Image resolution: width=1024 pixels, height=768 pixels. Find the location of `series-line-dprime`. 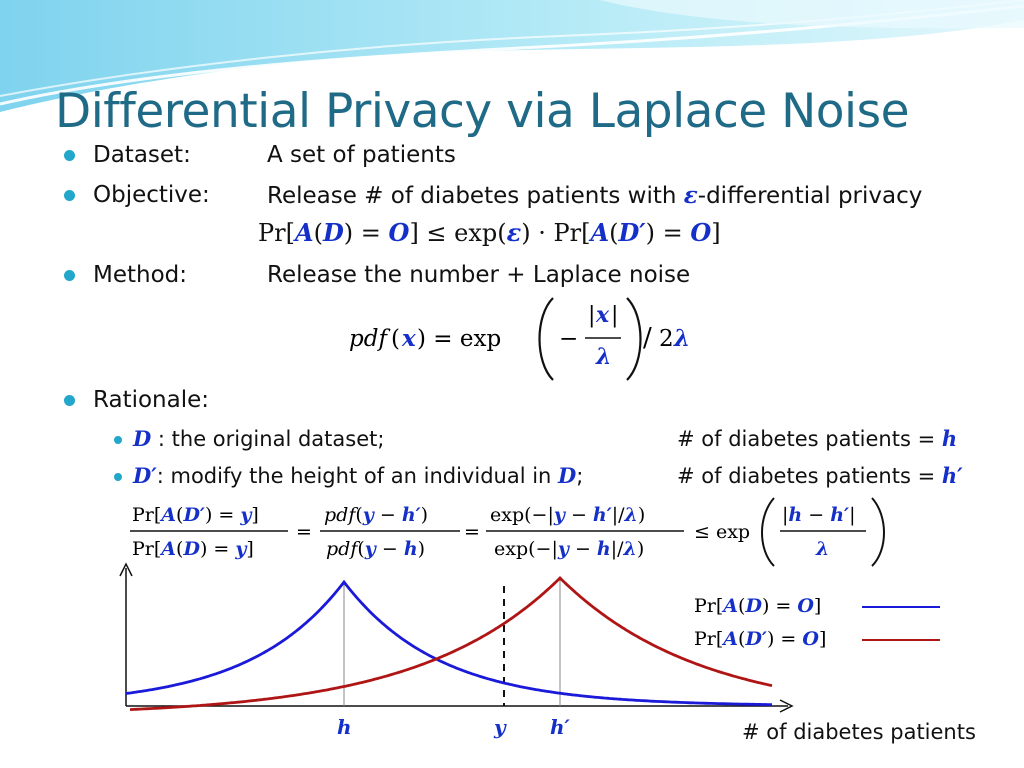

series-line-dprime is located at coordinates (451, 643).